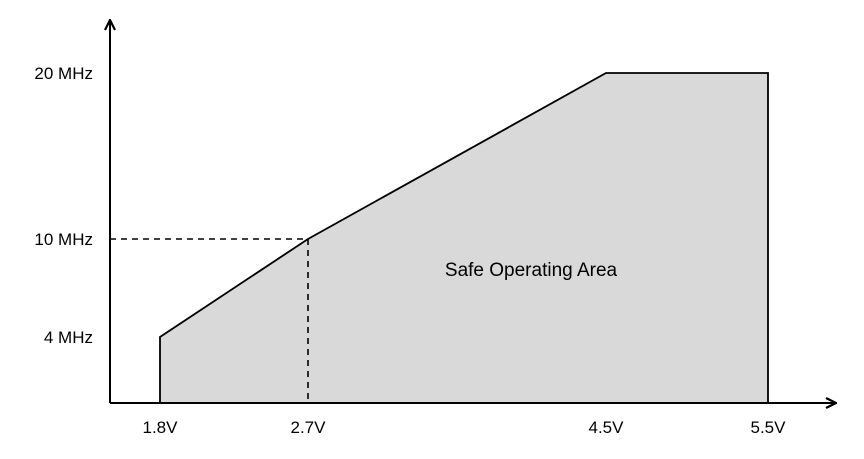  I want to click on x-tick-labels: 1.8V 2.7V 4.5V 5.5V, so click(465, 427).